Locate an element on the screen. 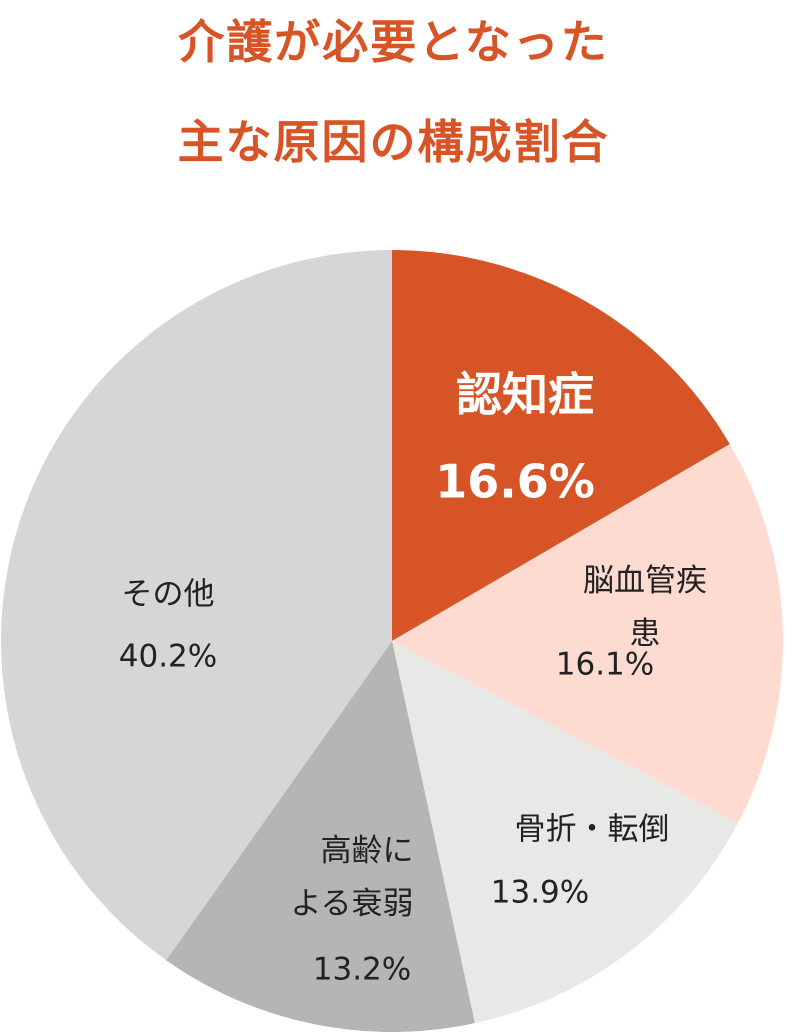 This screenshot has height=1036, width=787. value-label: 13.9% is located at coordinates (540, 892).